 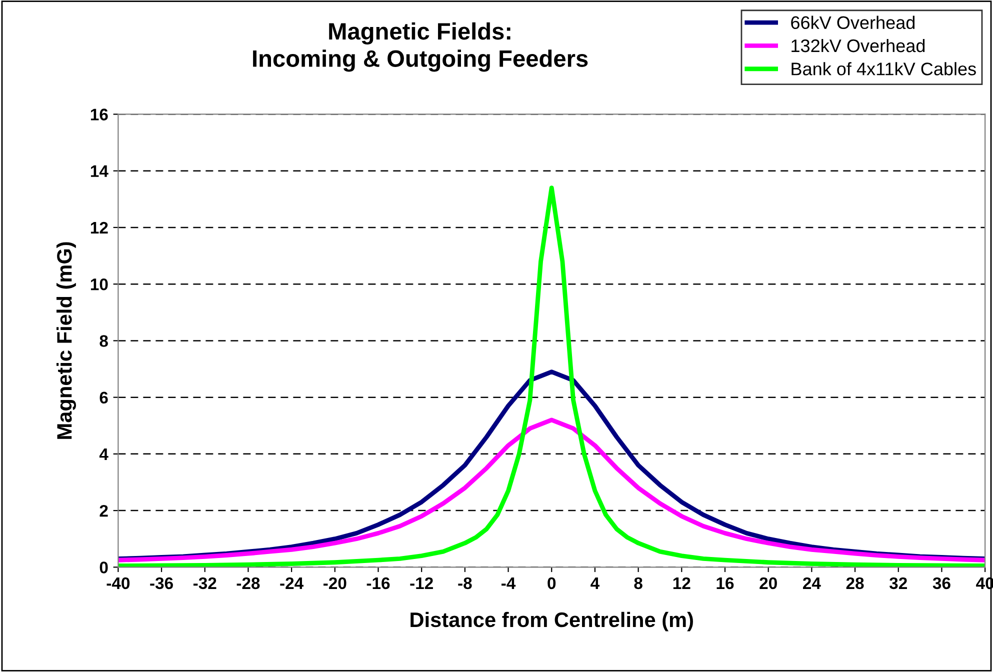 What do you see at coordinates (858, 45) in the screenshot?
I see `legend-label: 132kV Overhead` at bounding box center [858, 45].